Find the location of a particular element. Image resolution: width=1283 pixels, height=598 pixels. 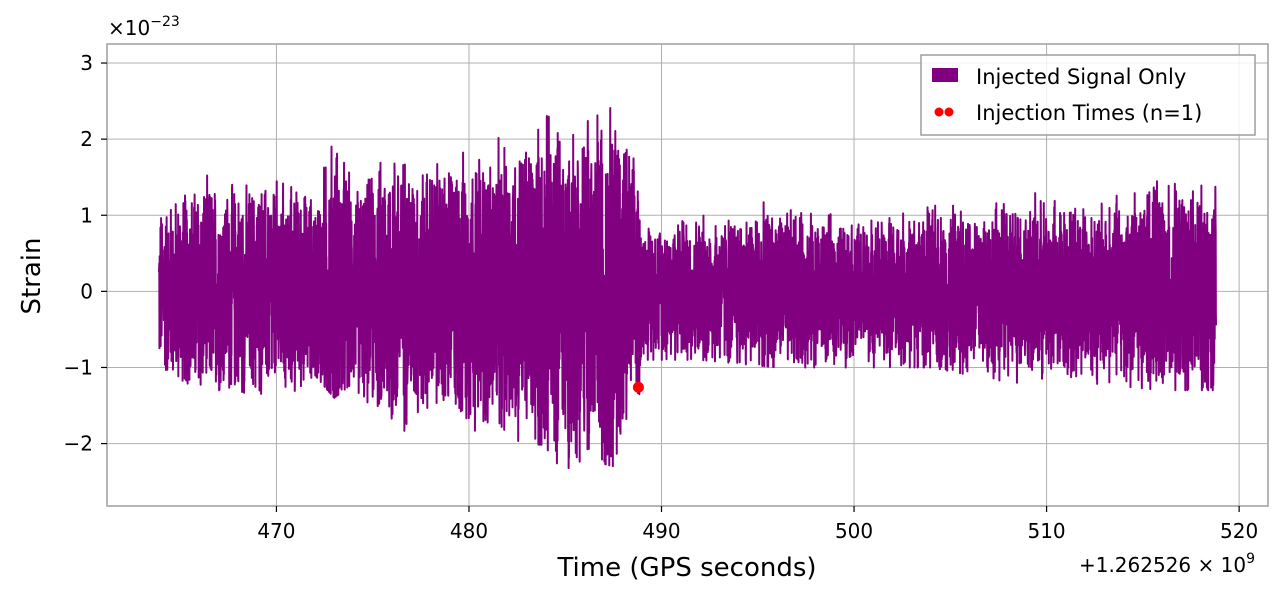

x-tick-label: 490 is located at coordinates (661, 531).